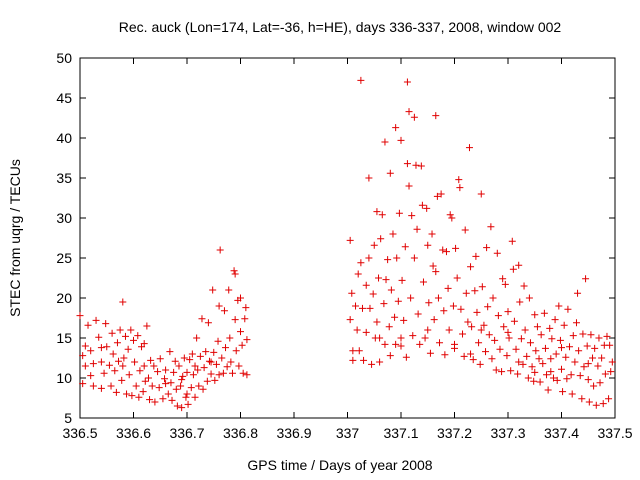  I want to click on x-tick-label: 336.9, so click(293, 433).